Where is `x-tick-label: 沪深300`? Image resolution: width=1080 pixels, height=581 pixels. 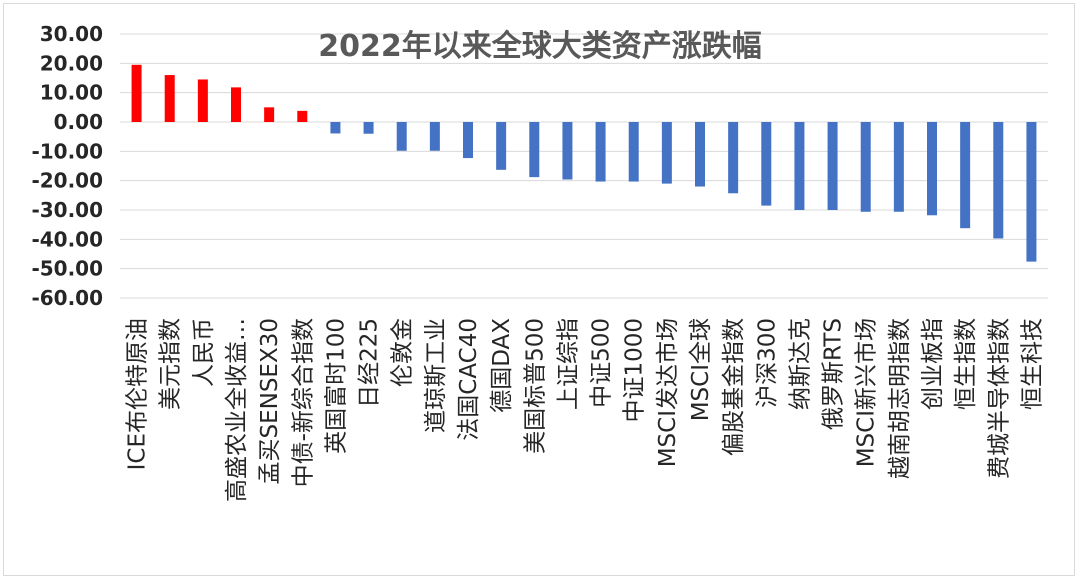 x-tick-label: 沪深300 is located at coordinates (767, 363).